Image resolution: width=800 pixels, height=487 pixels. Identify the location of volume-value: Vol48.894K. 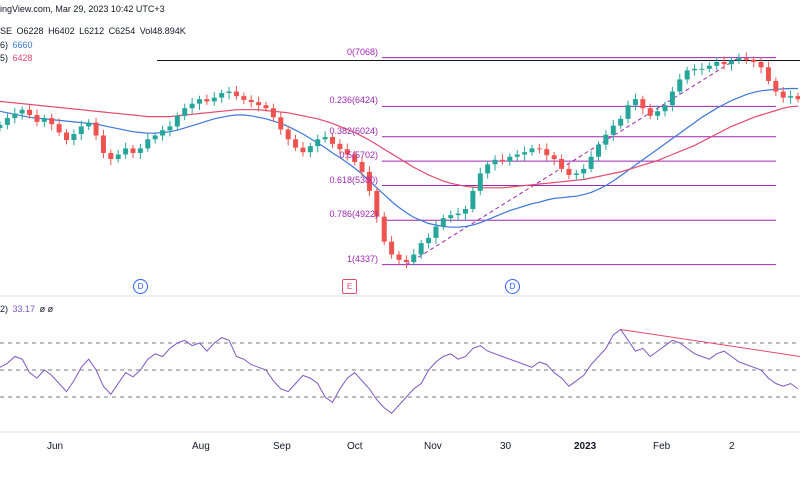
(162, 31).